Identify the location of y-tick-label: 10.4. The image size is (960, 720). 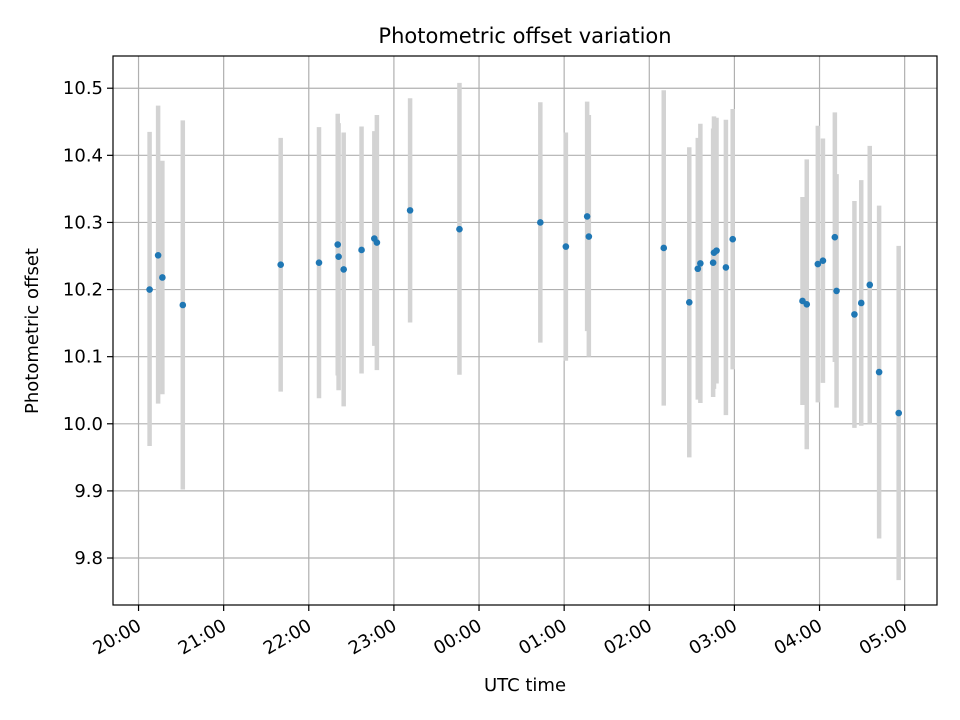
(83, 155).